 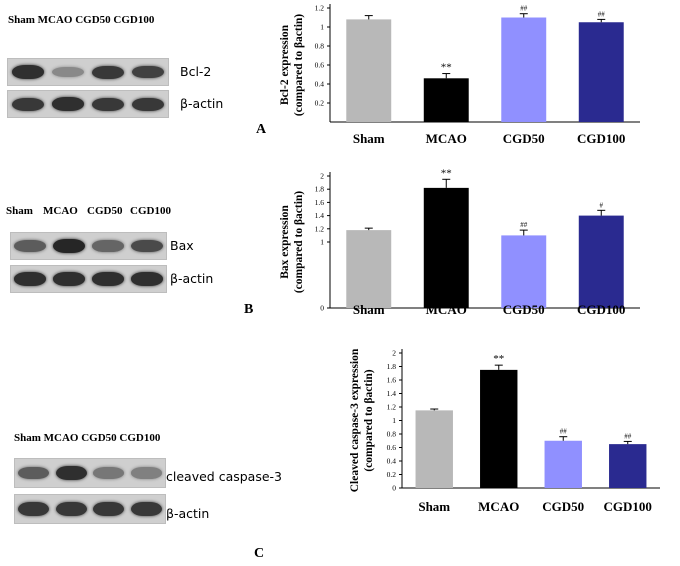 What do you see at coordinates (202, 103) in the screenshot?
I see `blot-label-actin-a: β-actin` at bounding box center [202, 103].